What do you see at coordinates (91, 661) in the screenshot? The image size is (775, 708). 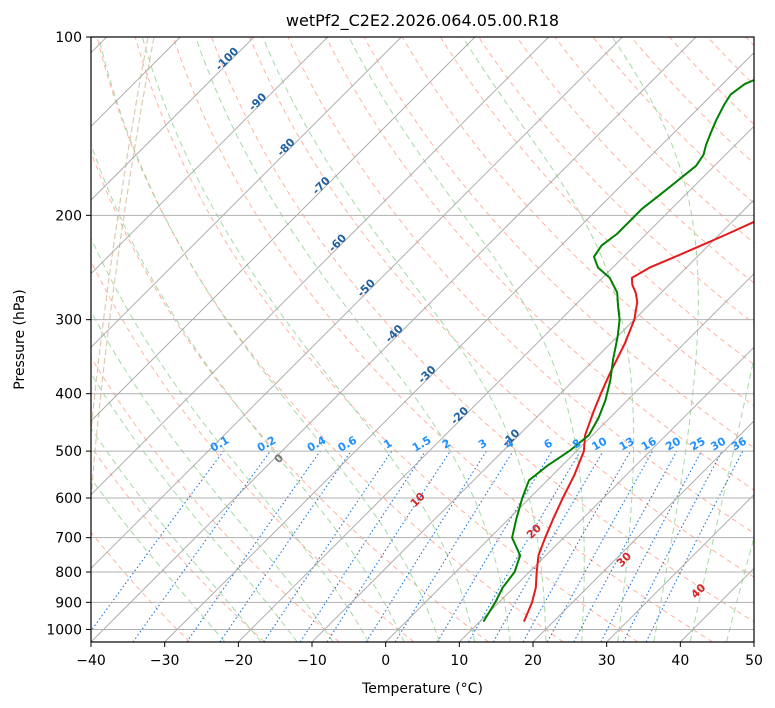 I see `x-tick-label: −40` at bounding box center [91, 661].